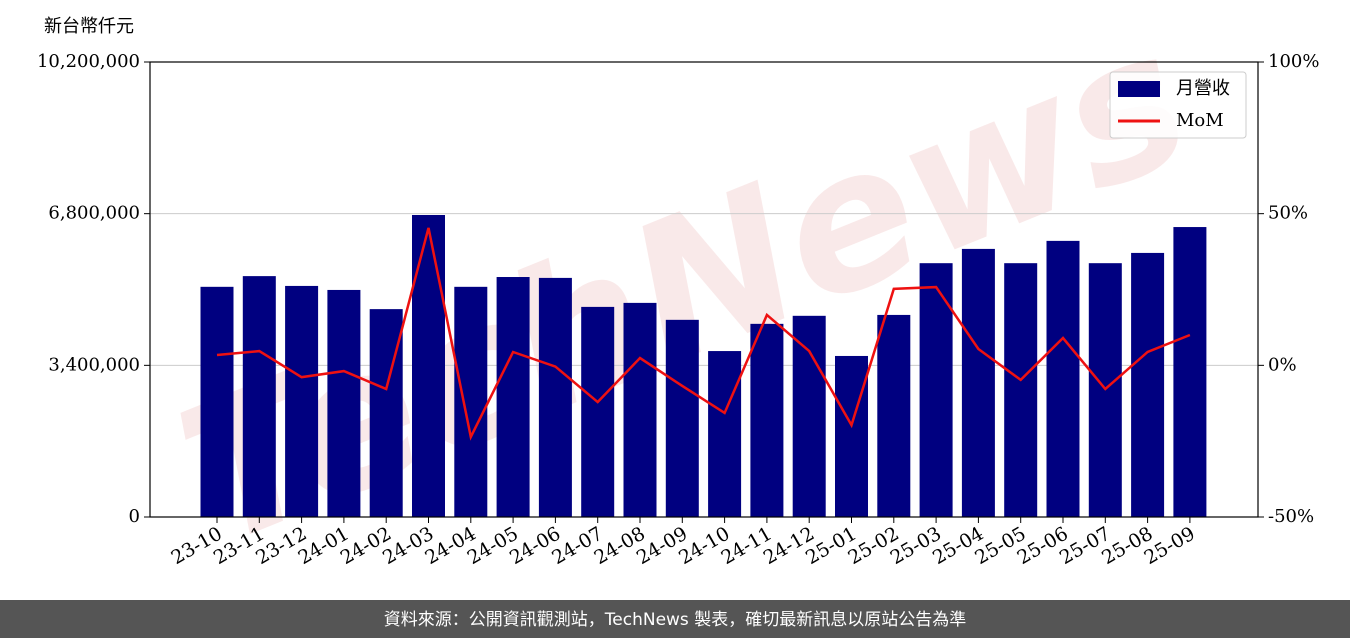 This screenshot has width=1350, height=638. I want to click on y2-tick-label: 50%, so click(1288, 213).